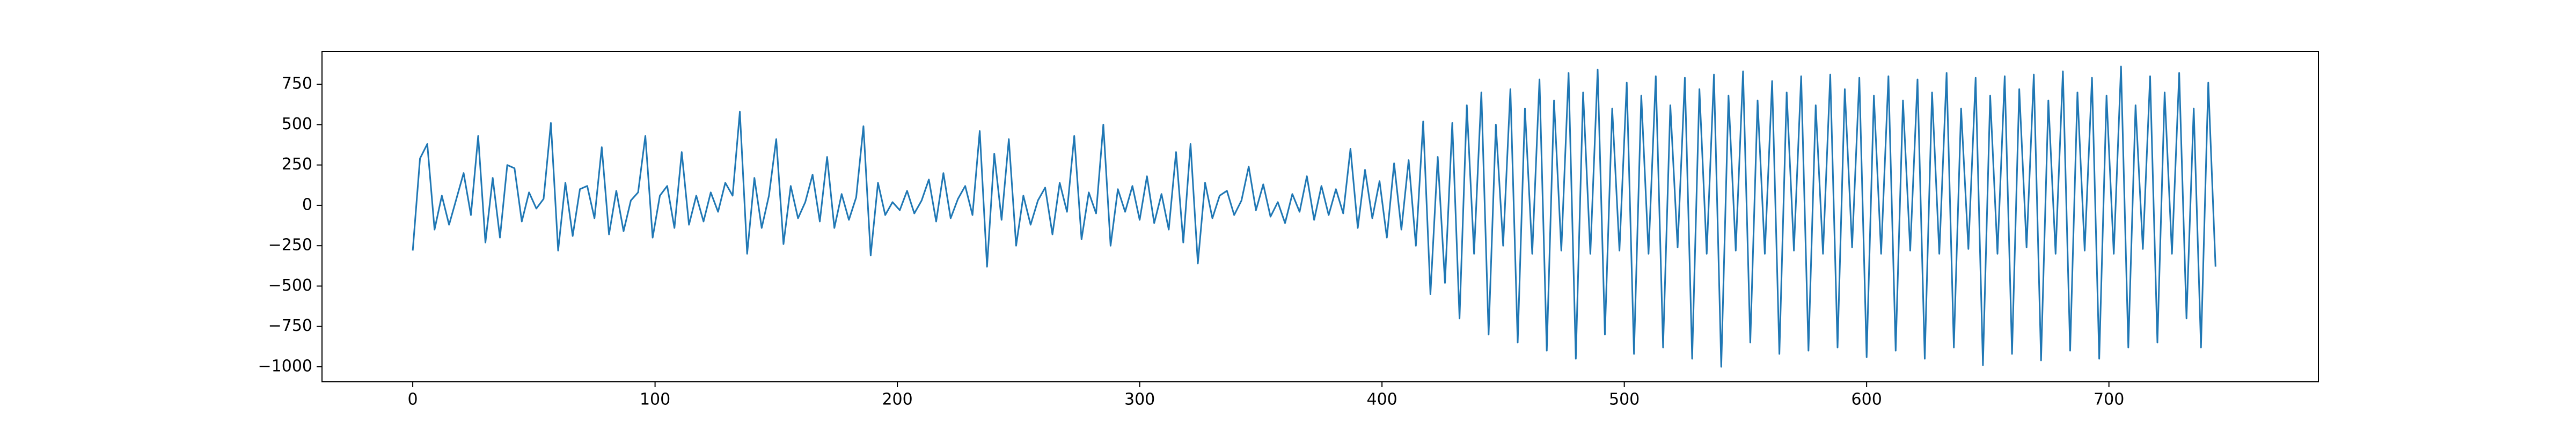 The height and width of the screenshot is (429, 2576). I want to click on y-tick-label: −500, so click(290, 285).